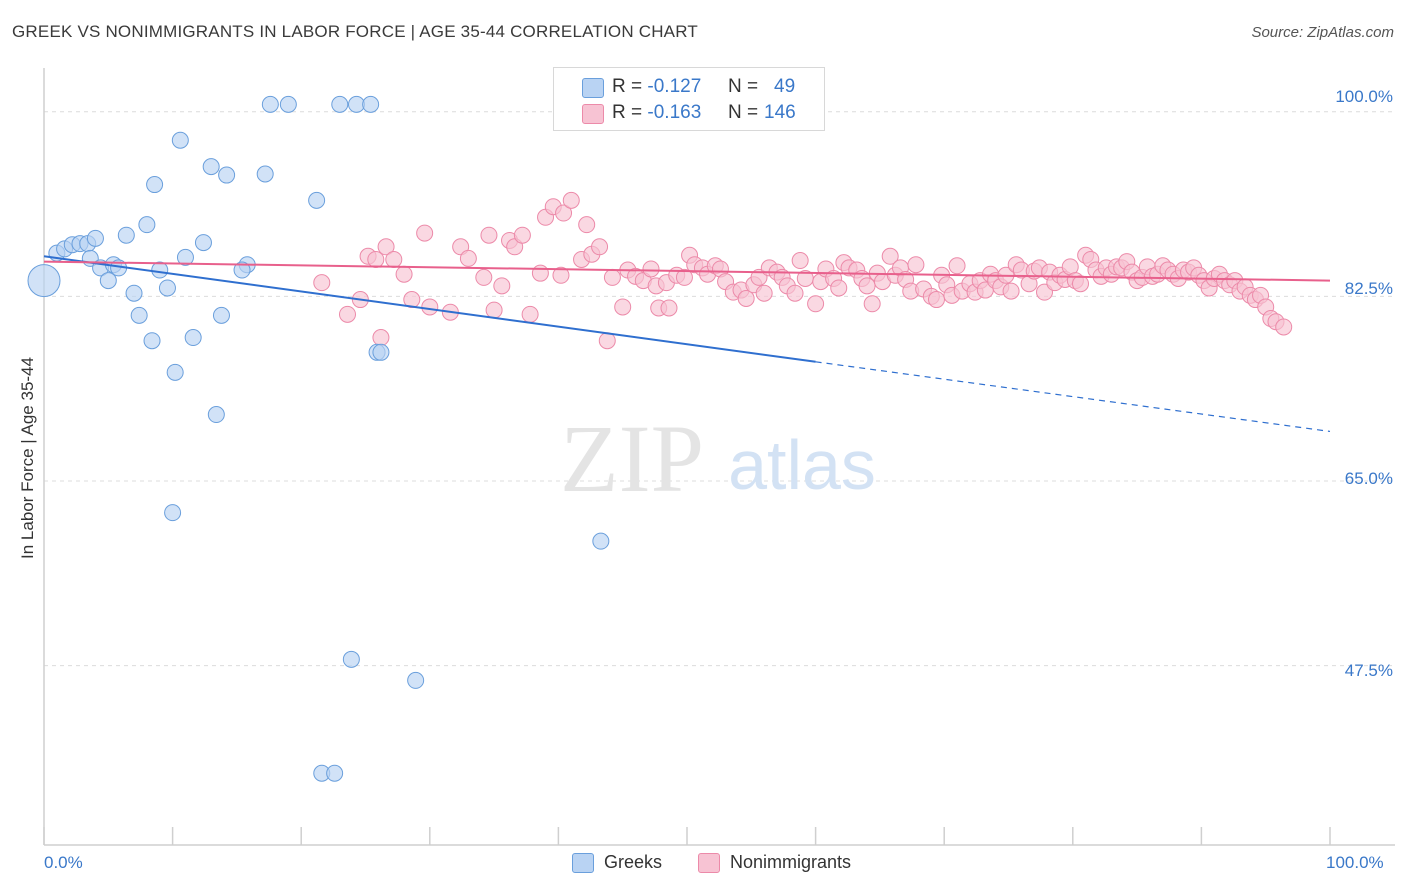  What do you see at coordinates (1364, 96) in the screenshot?
I see `y-tick-label-100: 100.0%` at bounding box center [1364, 96].